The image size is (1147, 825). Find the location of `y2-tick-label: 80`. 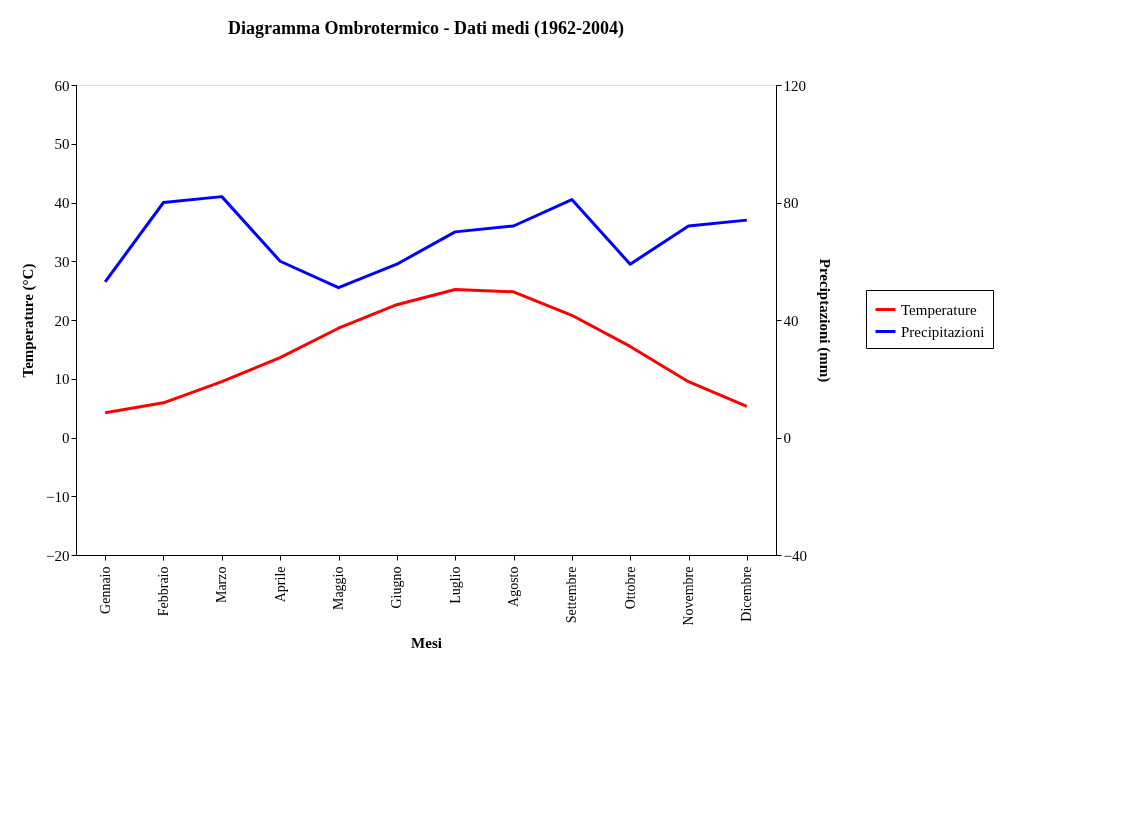

y2-tick-label: 80 is located at coordinates (791, 203).